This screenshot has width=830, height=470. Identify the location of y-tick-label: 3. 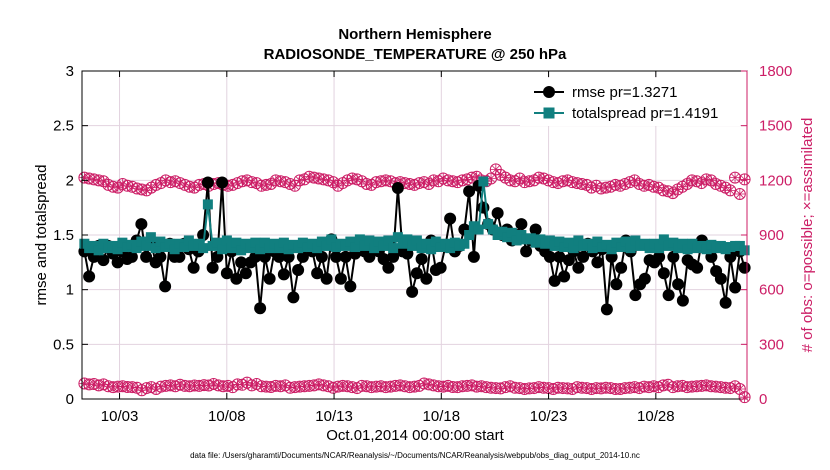
(70, 71).